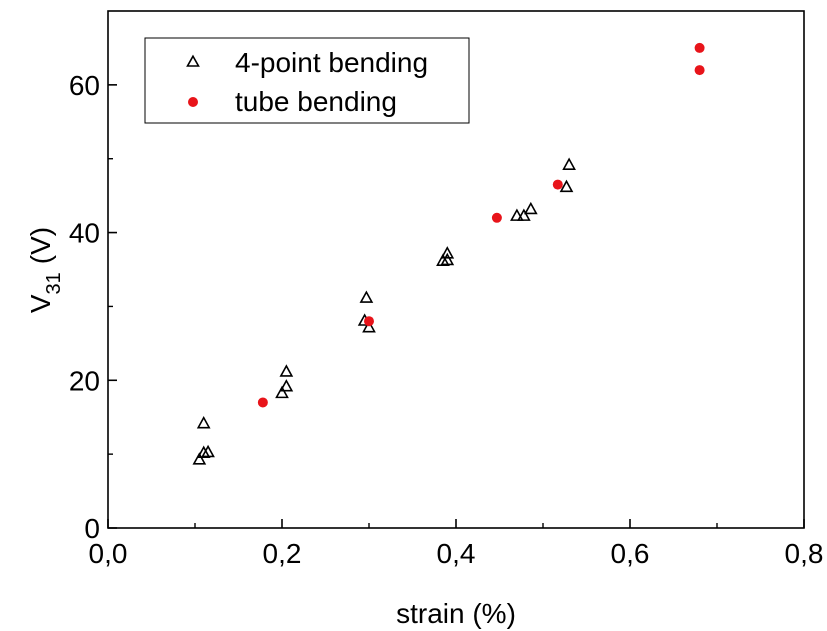 This screenshot has height=631, width=827. What do you see at coordinates (40, 245) in the screenshot?
I see `y-axis-label-unit: (V)` at bounding box center [40, 245].